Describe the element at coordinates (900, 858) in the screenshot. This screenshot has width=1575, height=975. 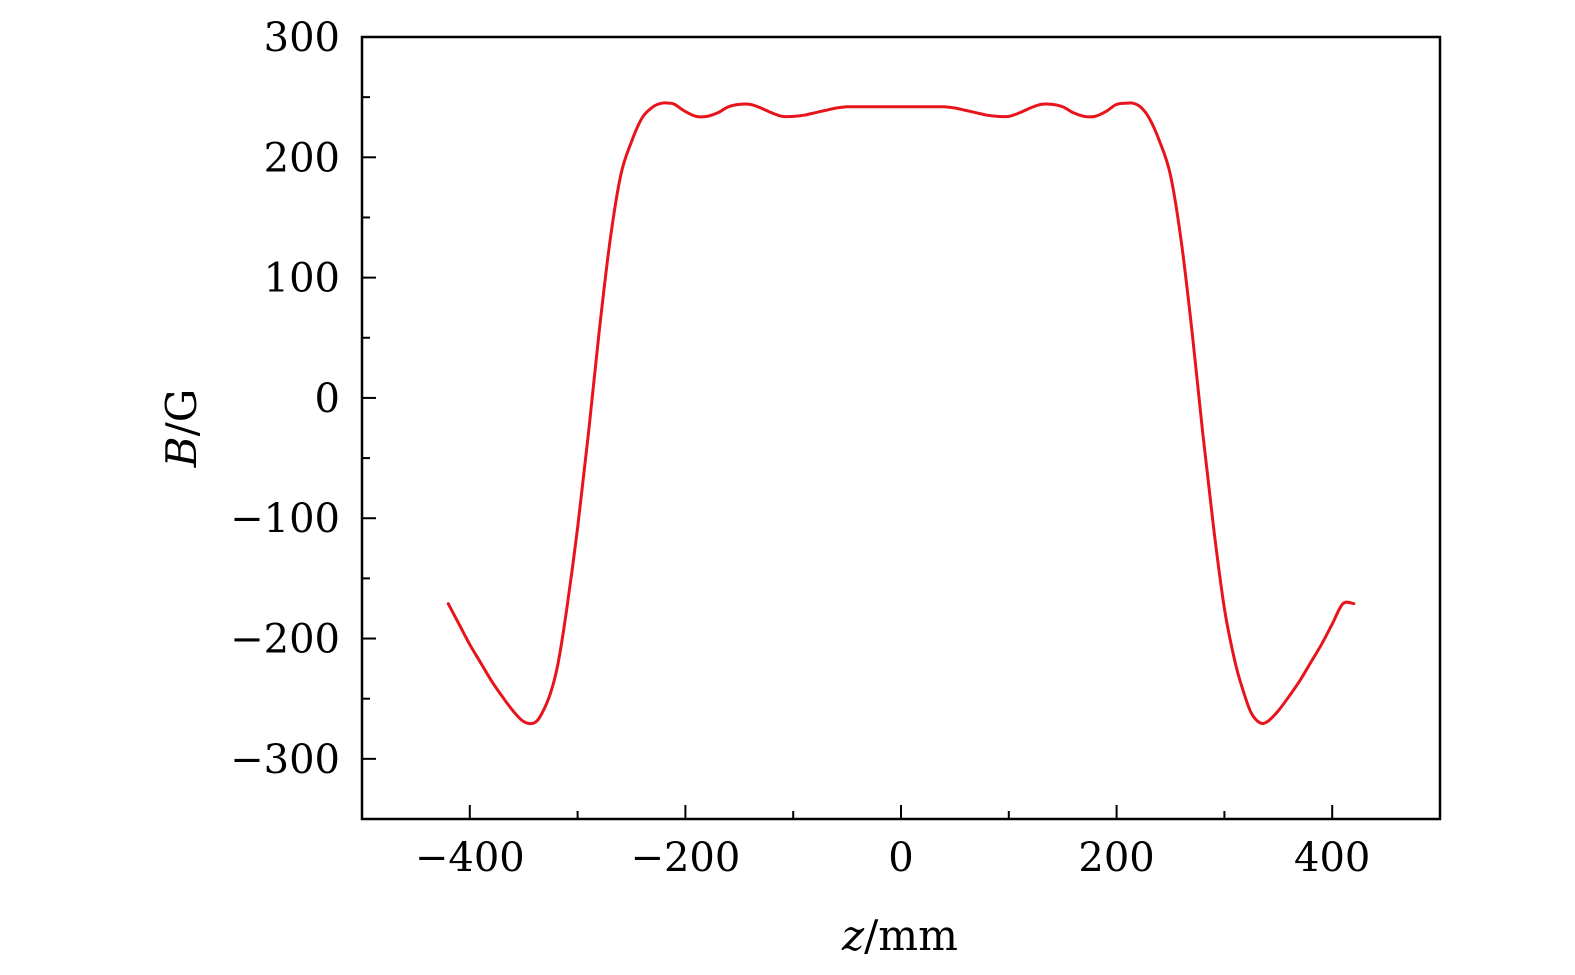
I see `x-tick-label: 0` at that location.